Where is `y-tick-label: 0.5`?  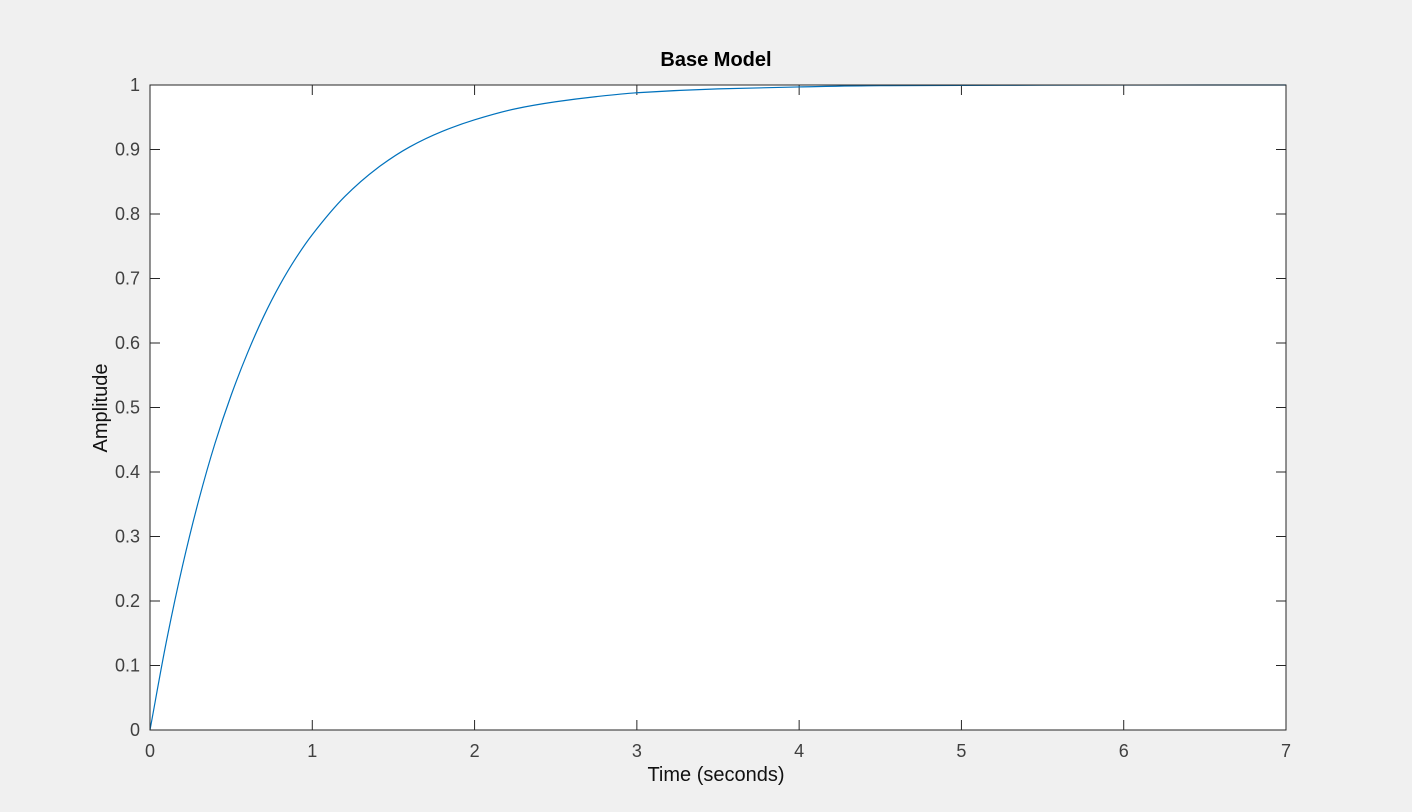
y-tick-label: 0.5 is located at coordinates (127, 408).